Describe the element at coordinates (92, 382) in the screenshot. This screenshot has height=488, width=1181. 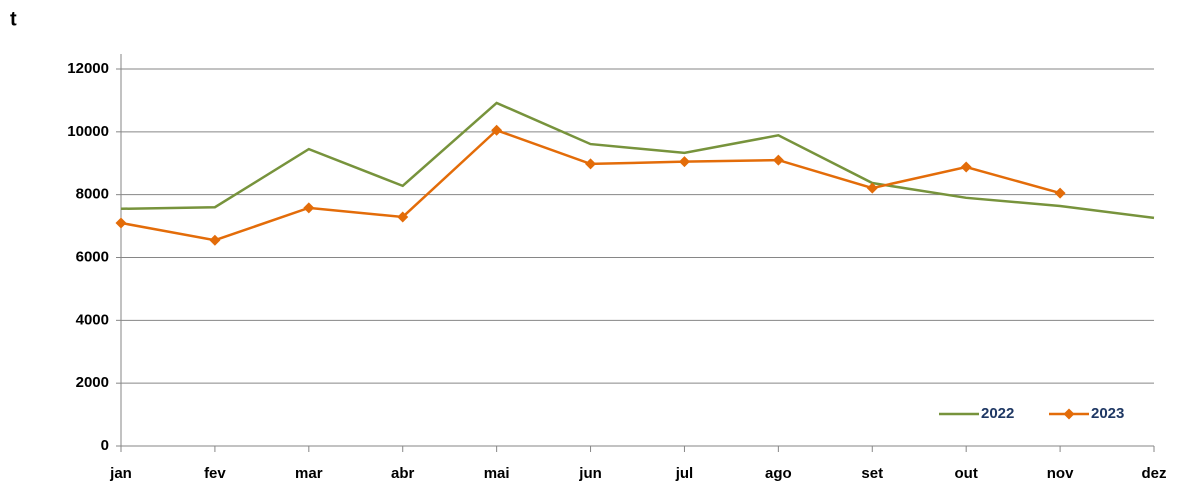
I see `y-tick-label: 2000` at that location.